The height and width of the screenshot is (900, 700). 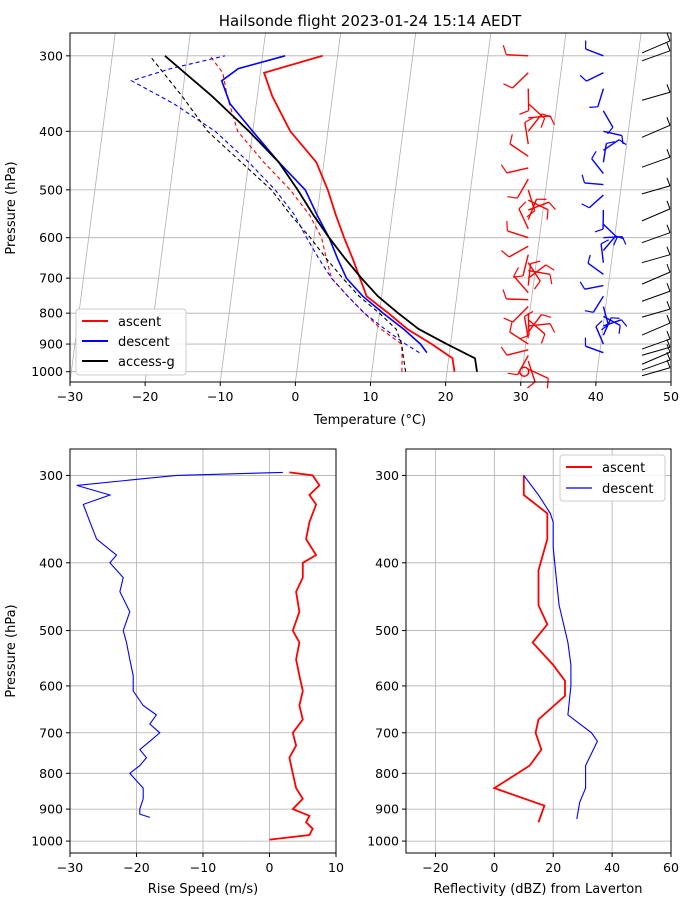 What do you see at coordinates (585, 210) in the screenshot?
I see `wind-barbs` at bounding box center [585, 210].